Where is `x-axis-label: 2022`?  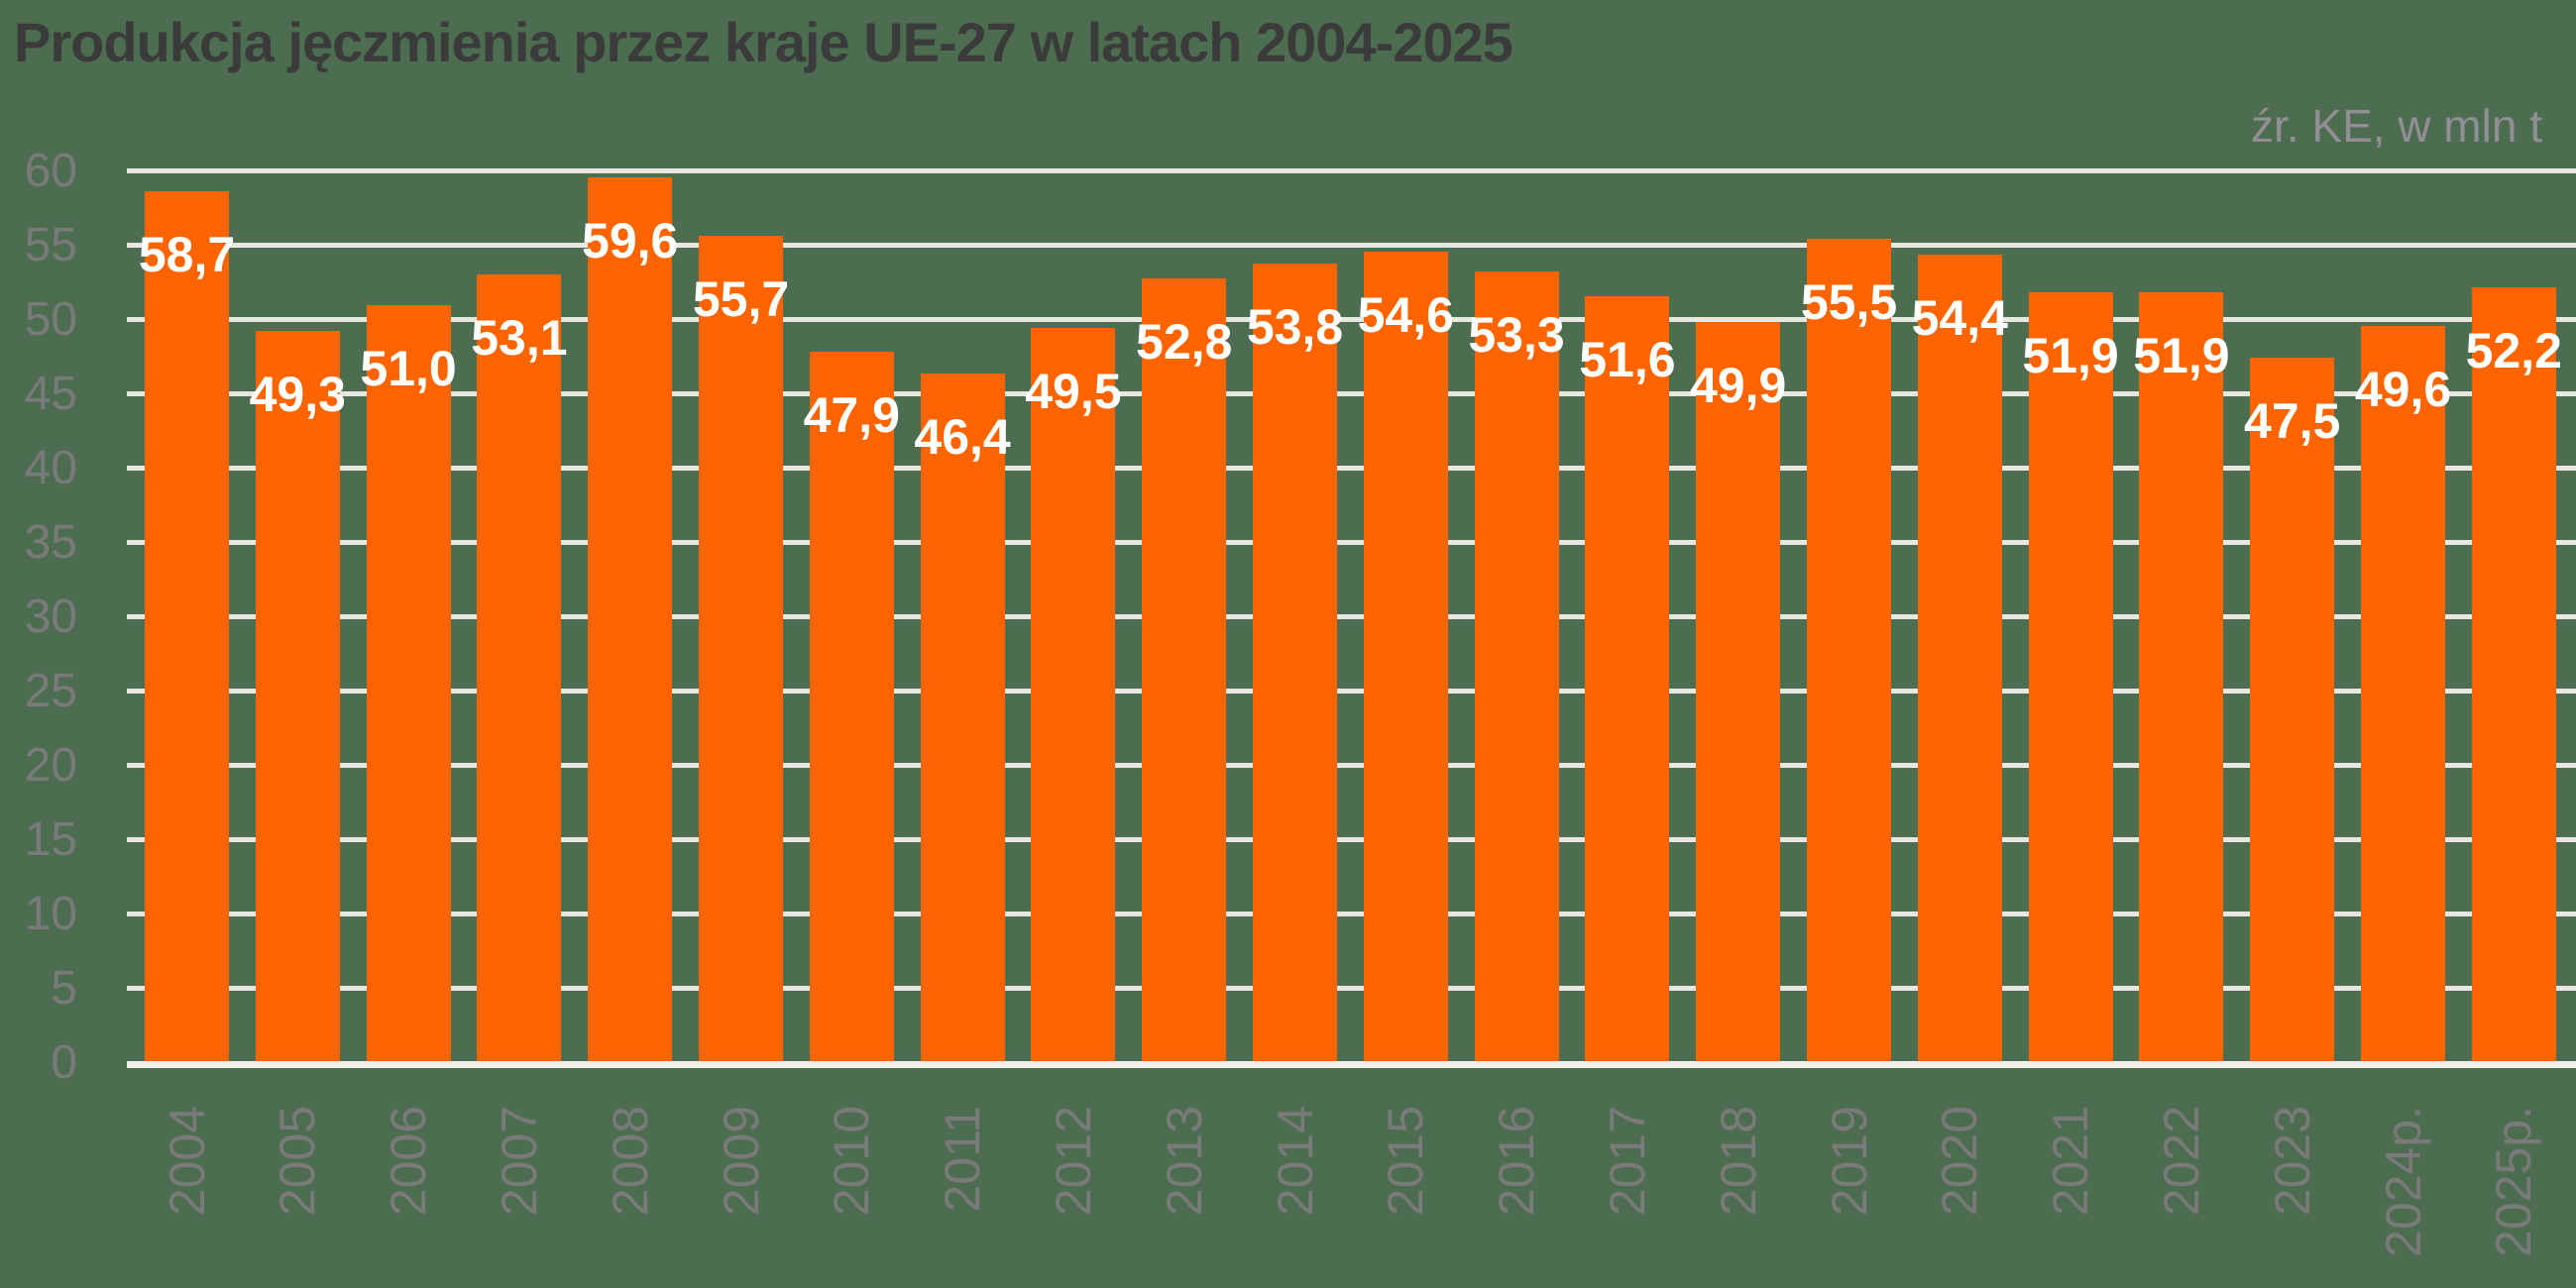 x-axis-label: 2022 is located at coordinates (2181, 1161).